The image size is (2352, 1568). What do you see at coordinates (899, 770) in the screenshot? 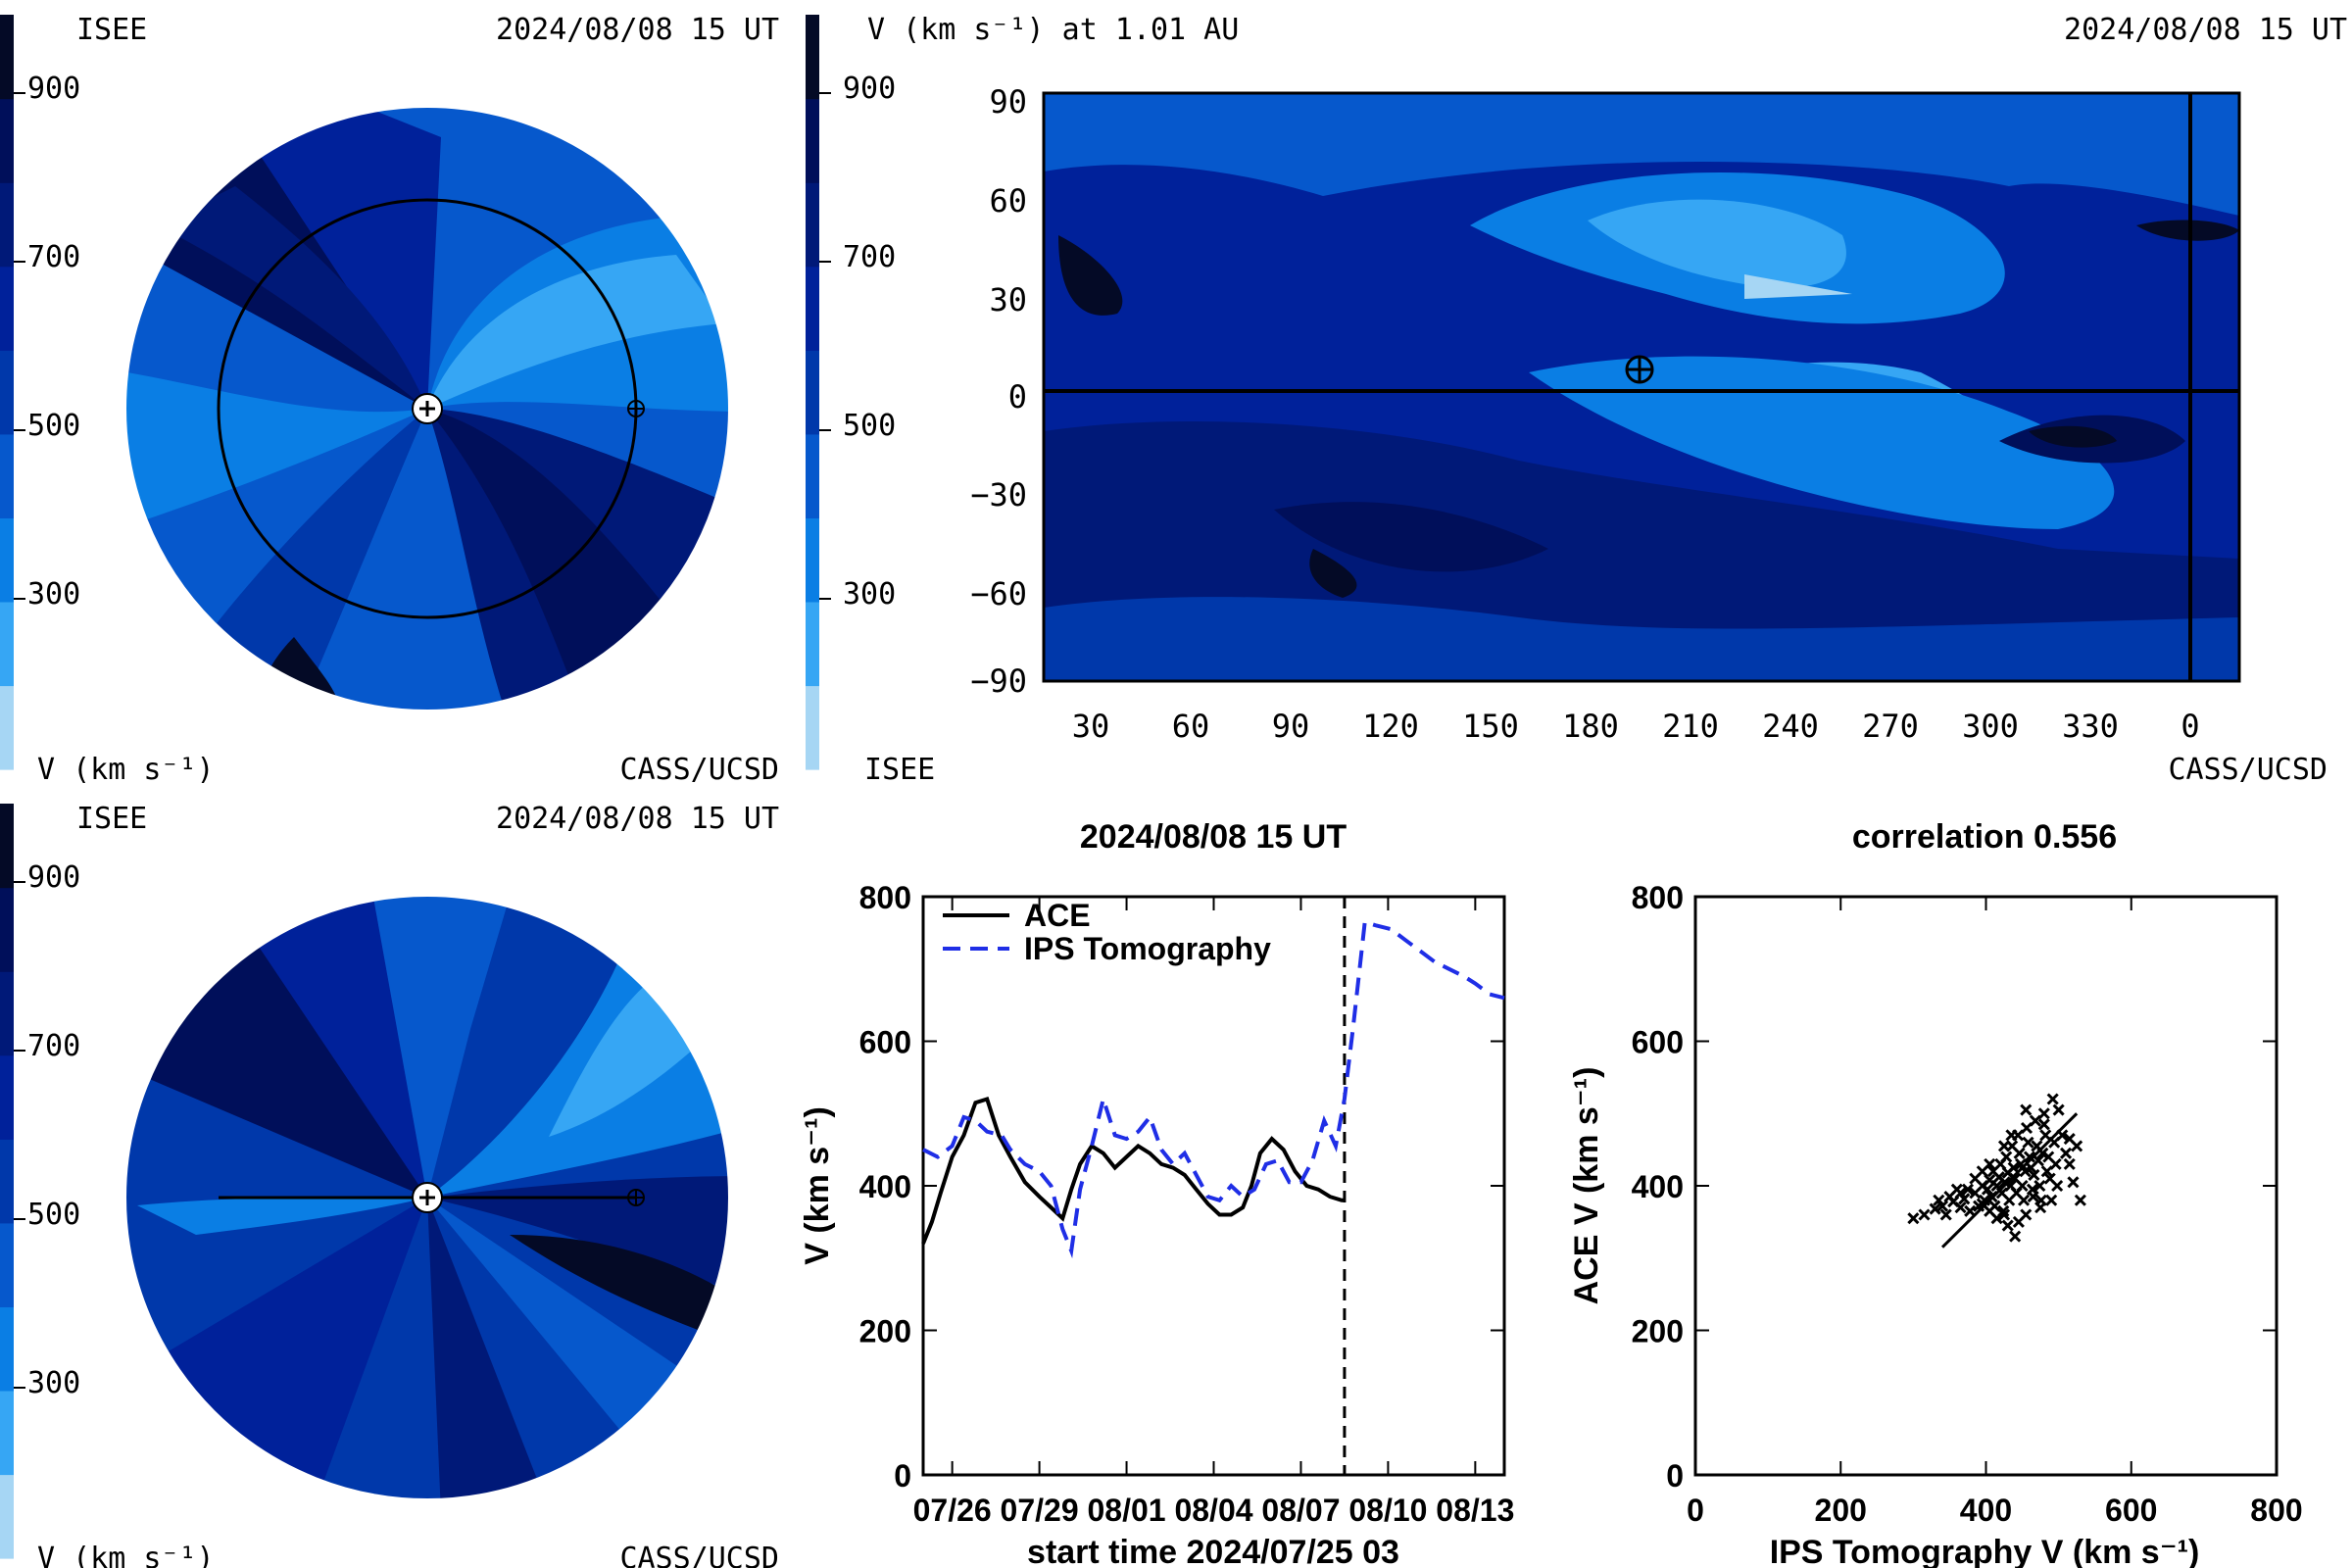
I see `top-right-org-label: ISEE` at bounding box center [899, 770].